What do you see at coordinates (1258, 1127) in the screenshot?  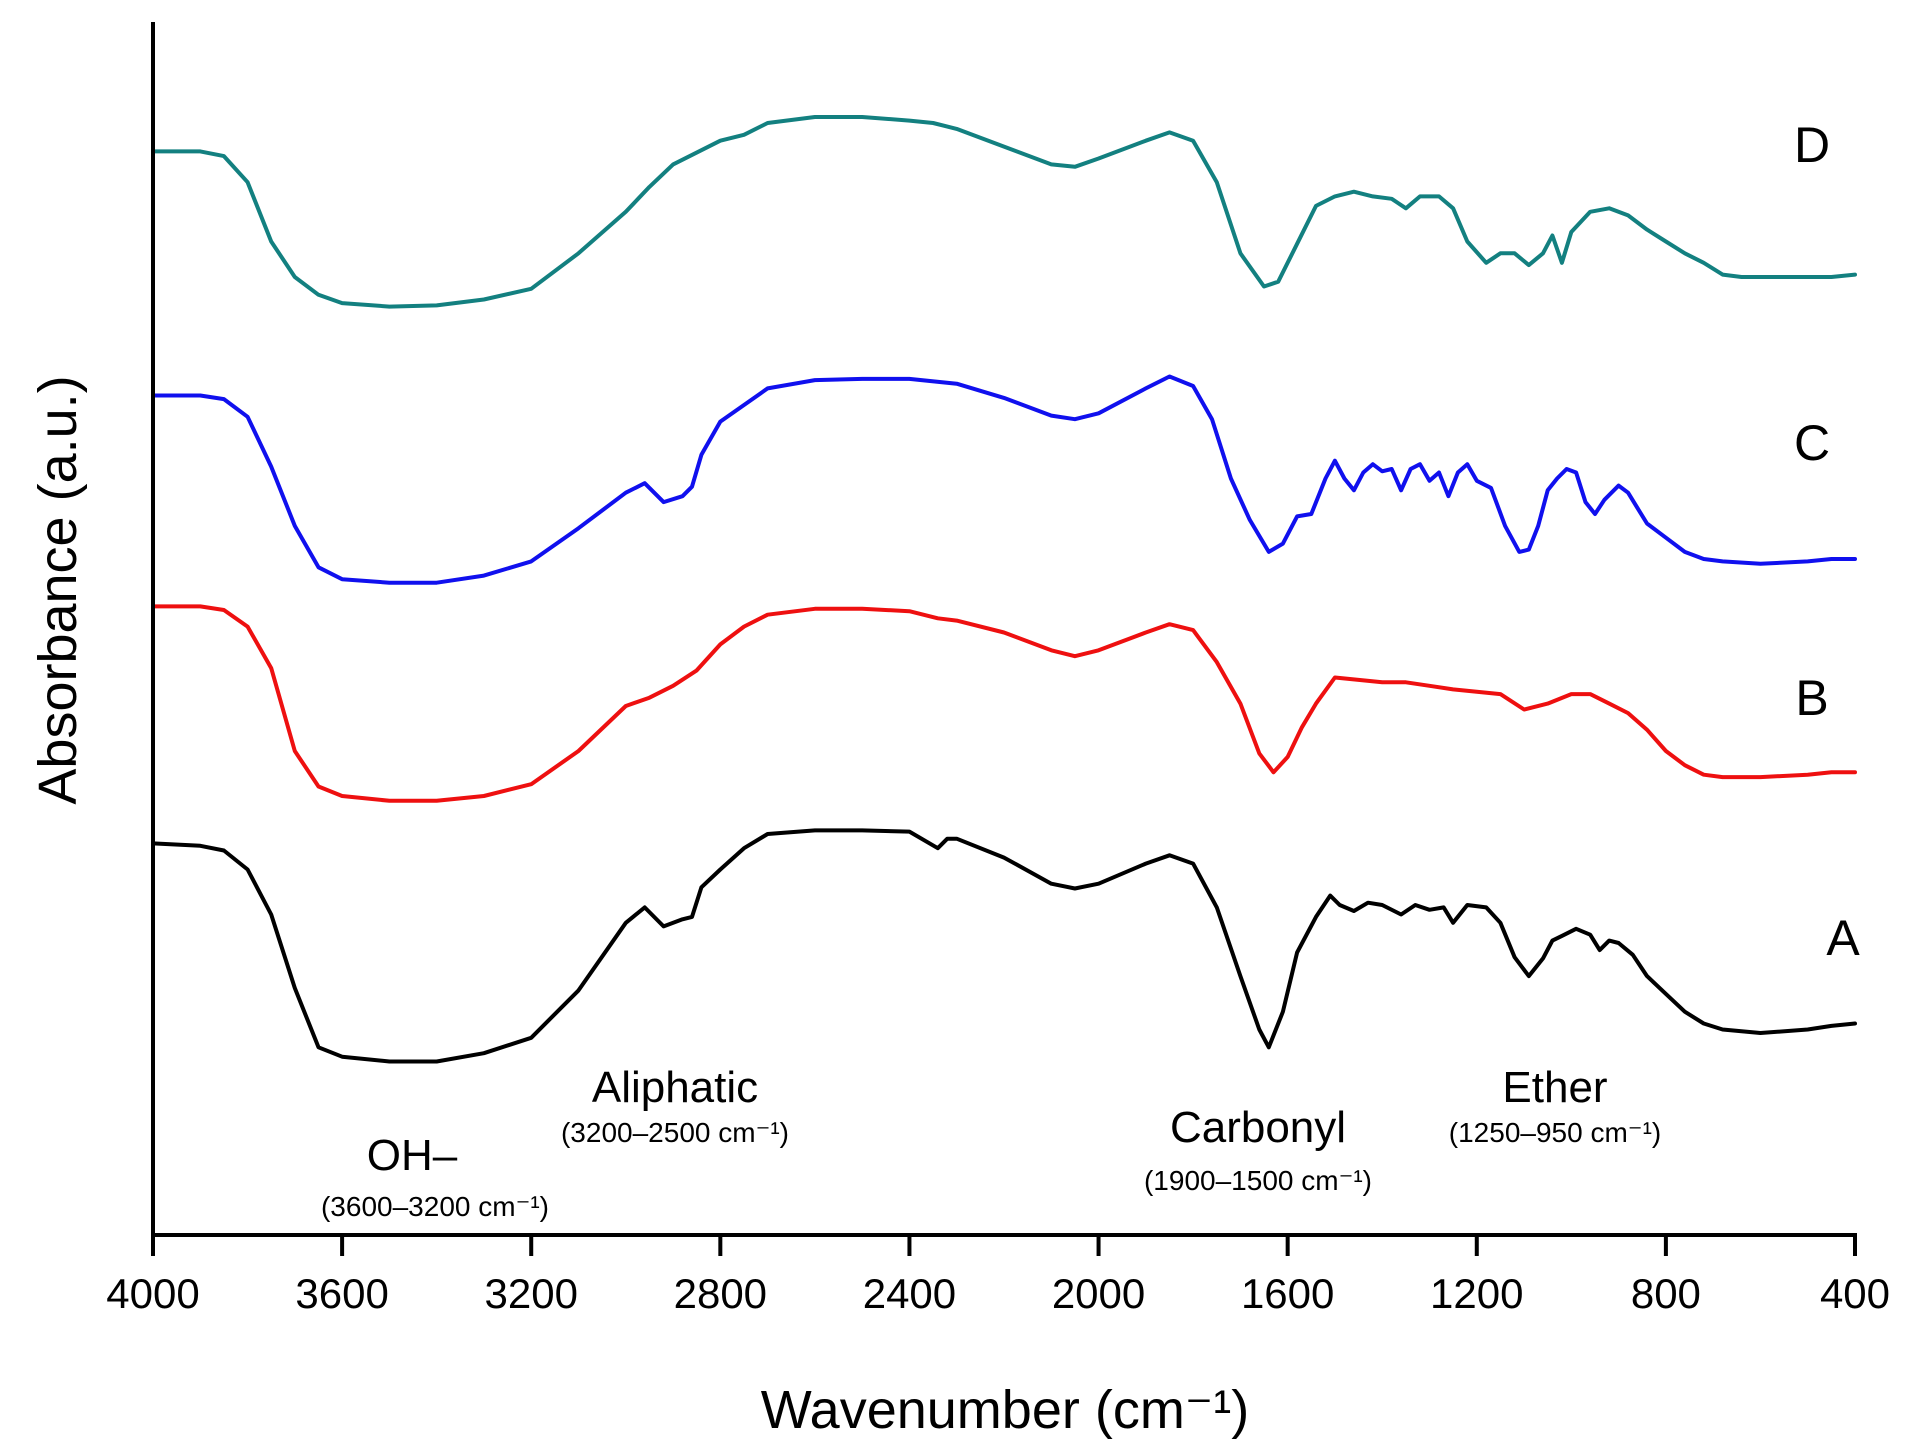 I see `annotation-carbonyl-name: Carbonyl` at bounding box center [1258, 1127].